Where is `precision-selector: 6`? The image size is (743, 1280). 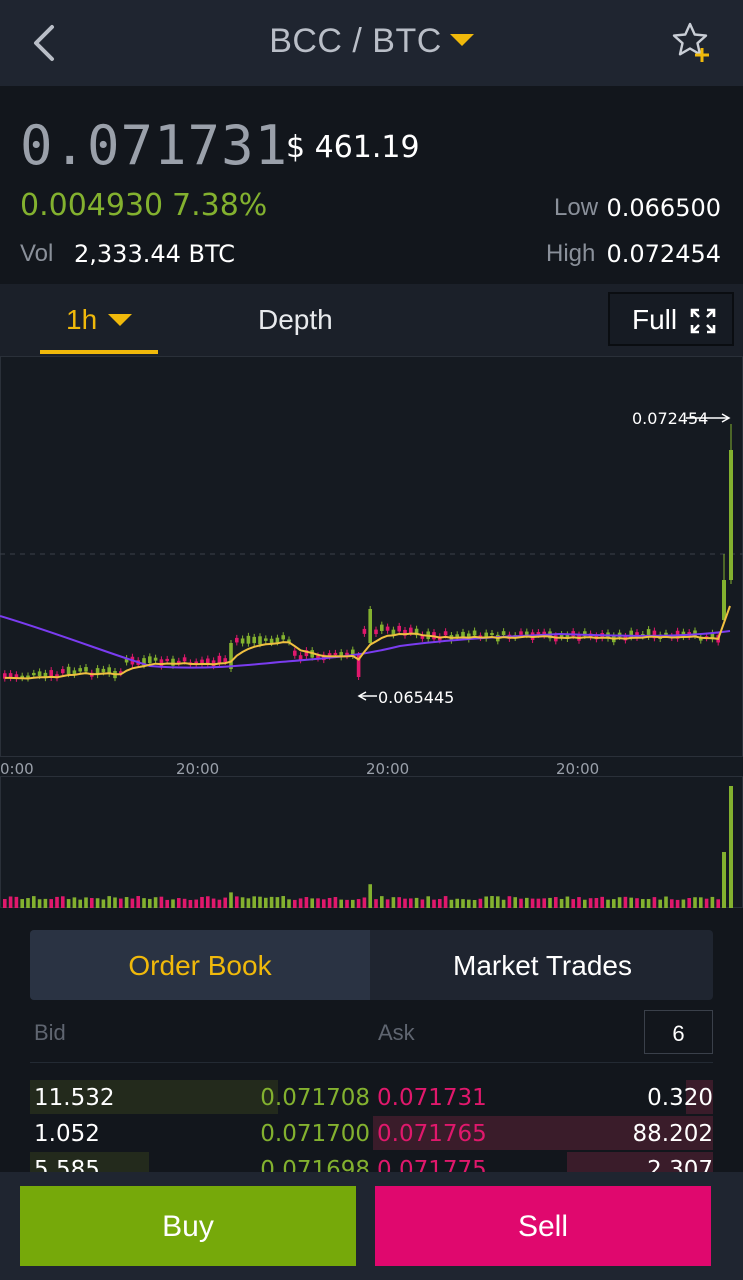 precision-selector: 6 is located at coordinates (678, 1032).